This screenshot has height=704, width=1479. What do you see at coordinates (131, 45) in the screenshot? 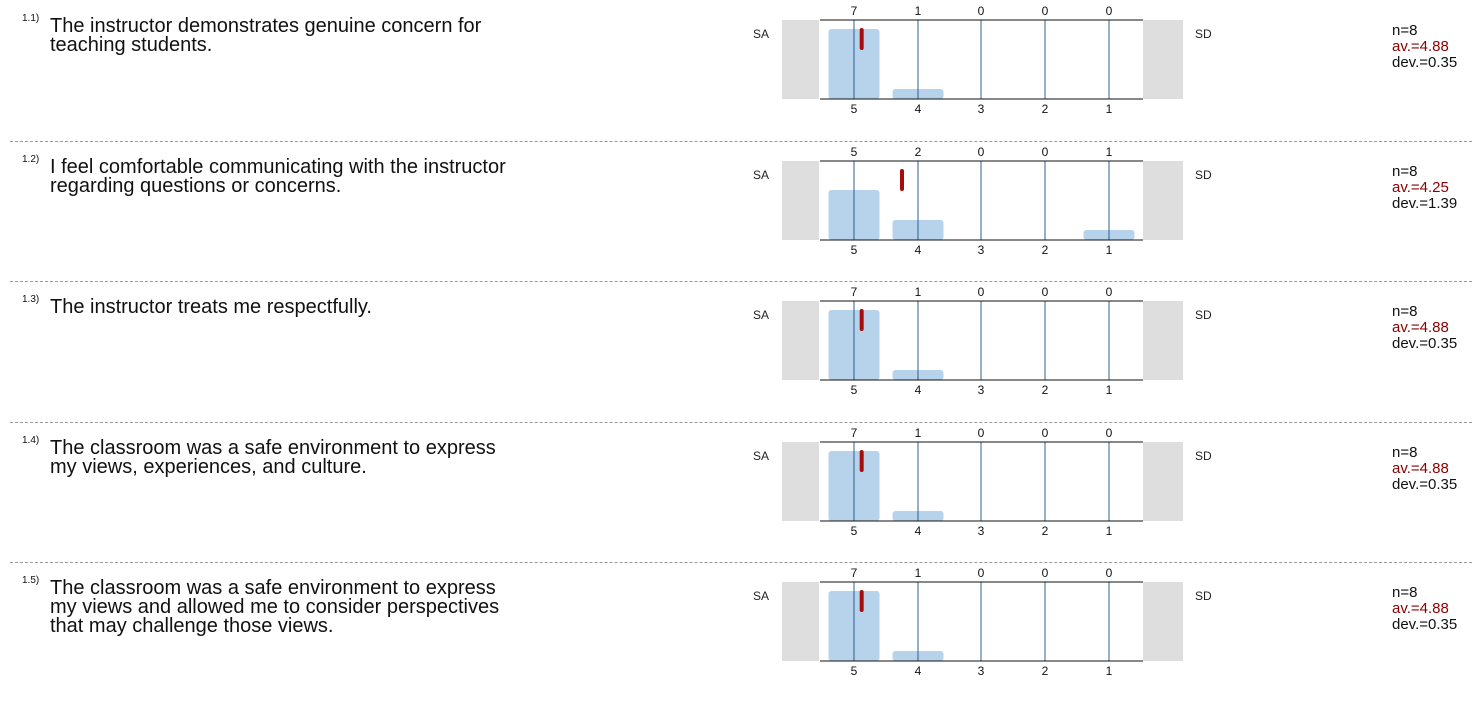
I see `question-text-line: teaching students.` at bounding box center [131, 45].